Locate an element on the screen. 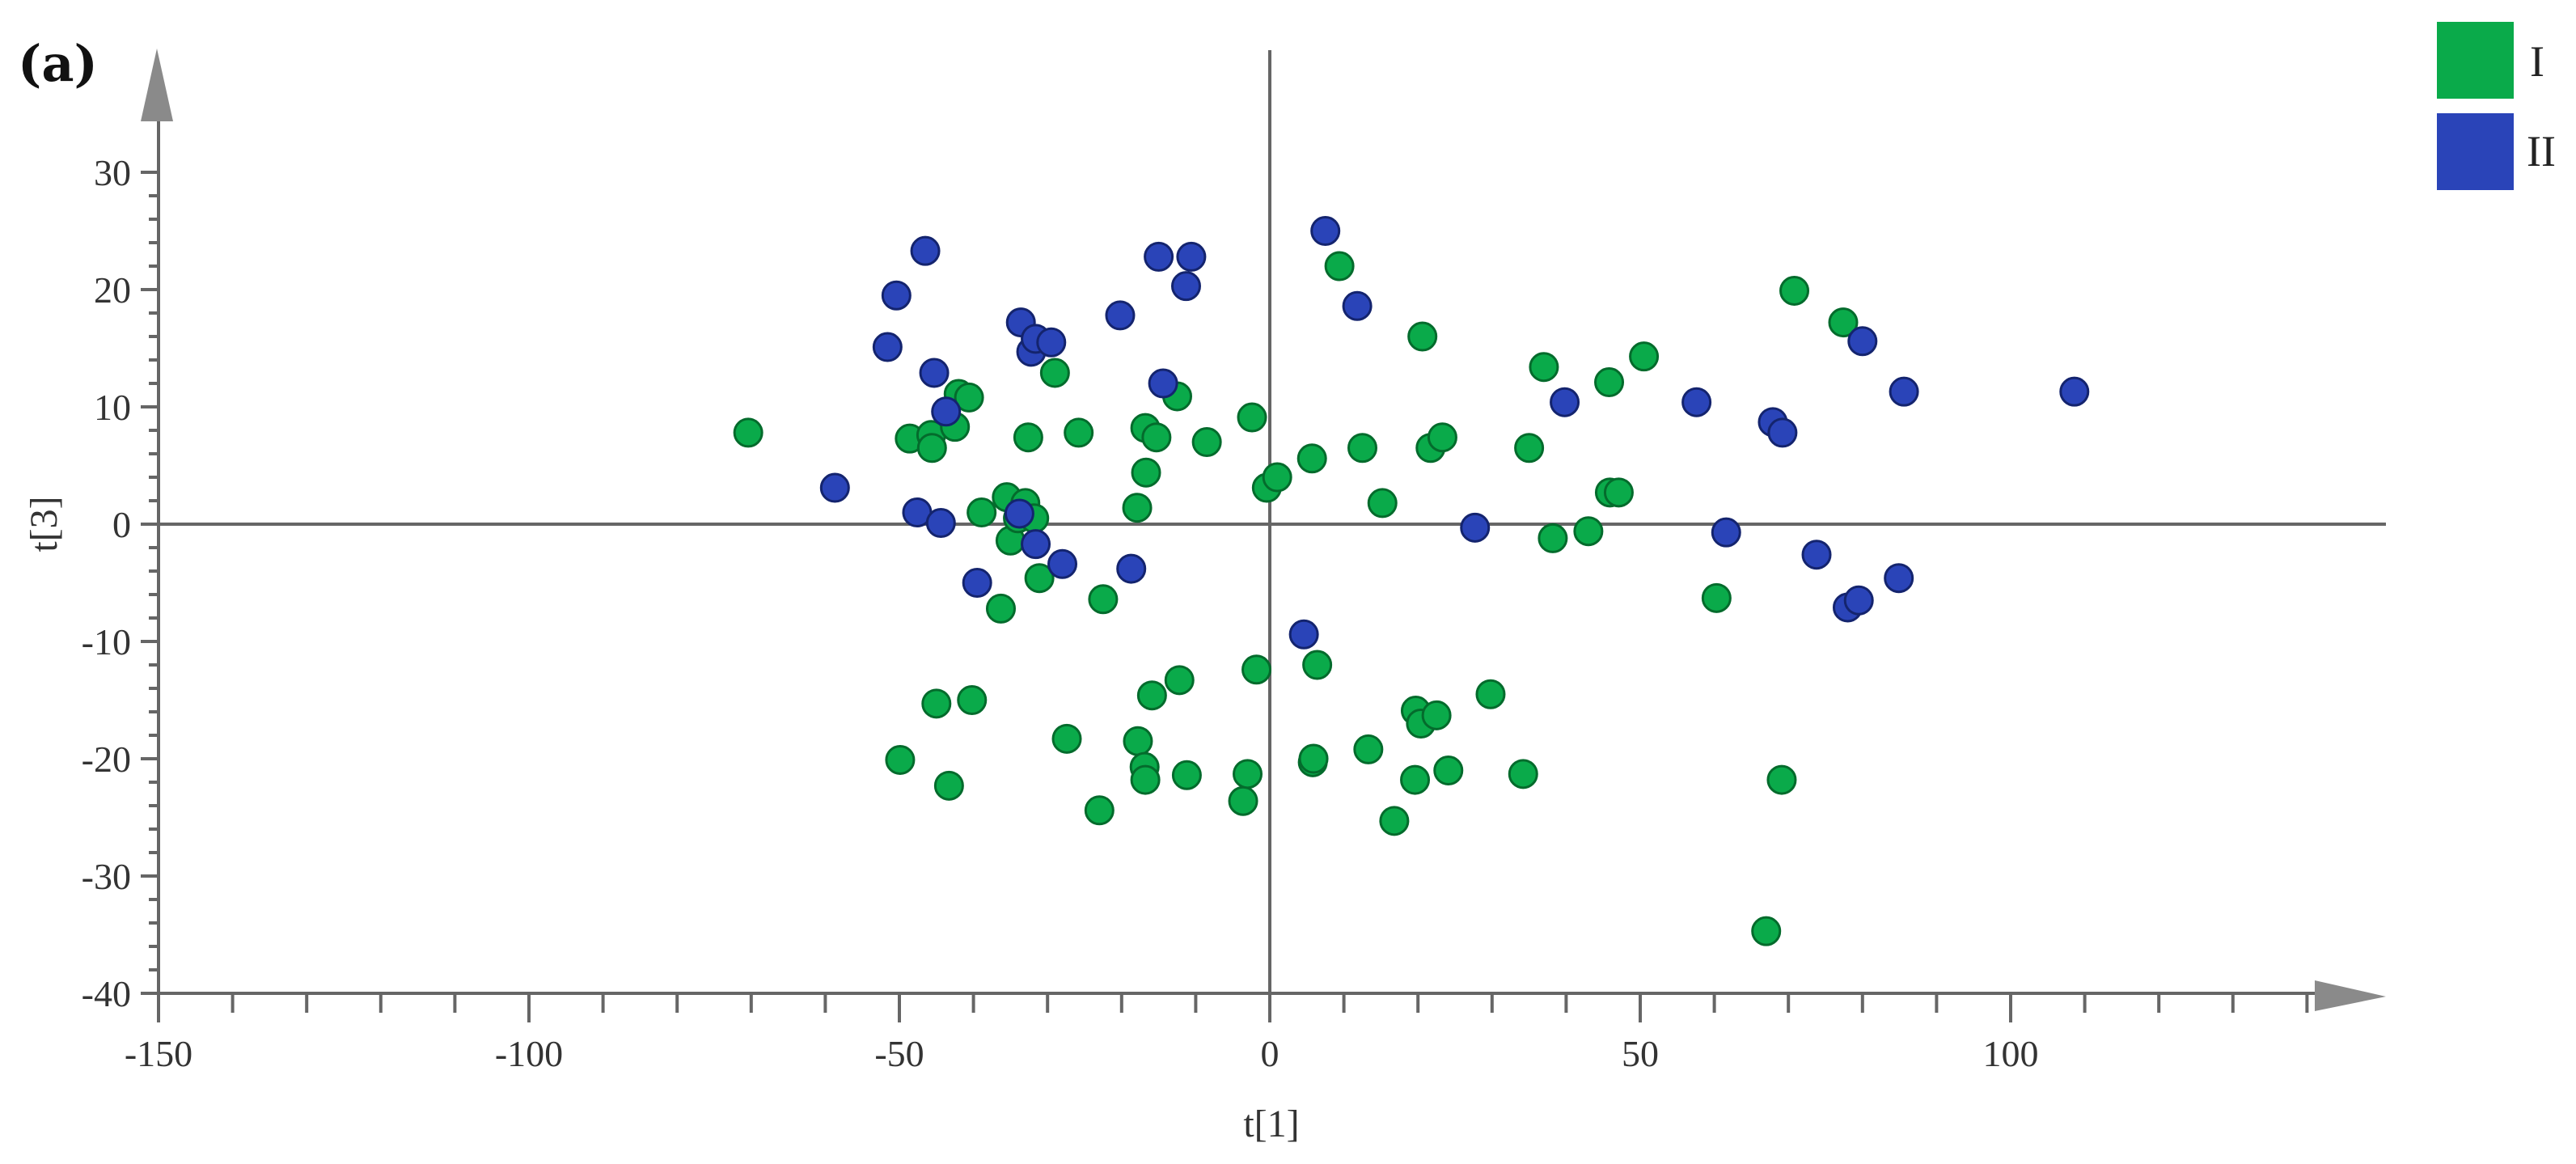  y-tick-label: -20 is located at coordinates (106, 759).